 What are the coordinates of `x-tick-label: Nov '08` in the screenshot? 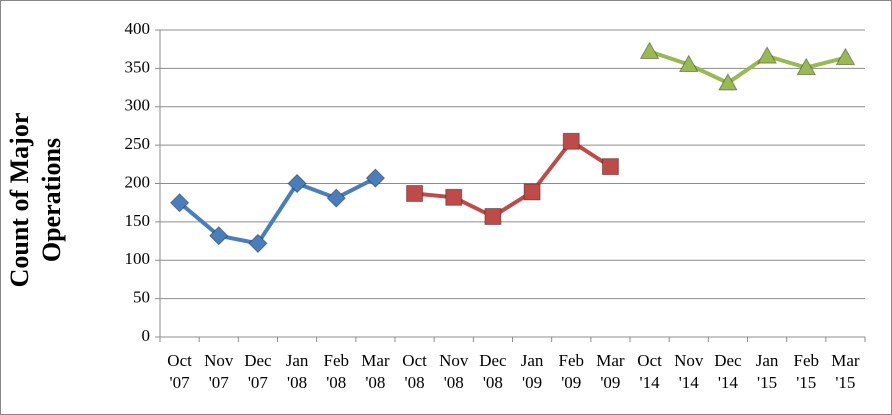 It's located at (454, 371).